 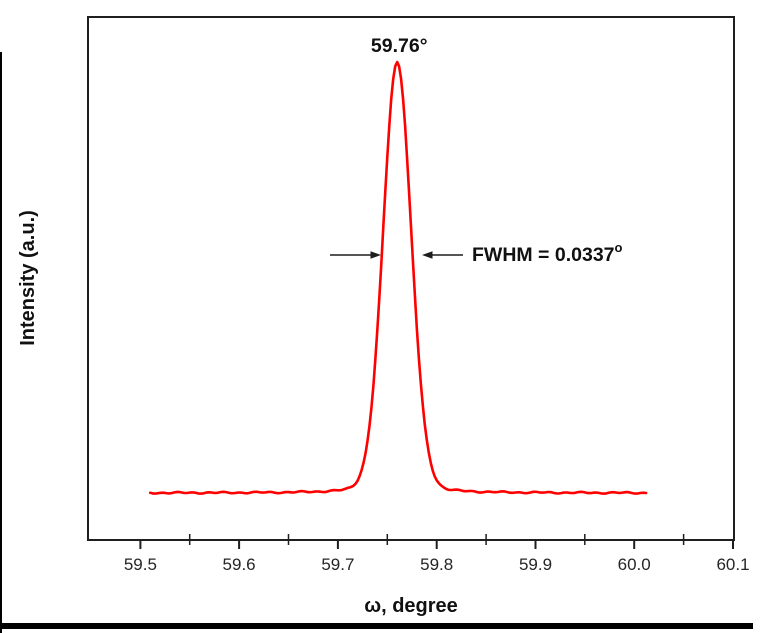 I want to click on x-tick-label: 59.5, so click(x=140, y=564).